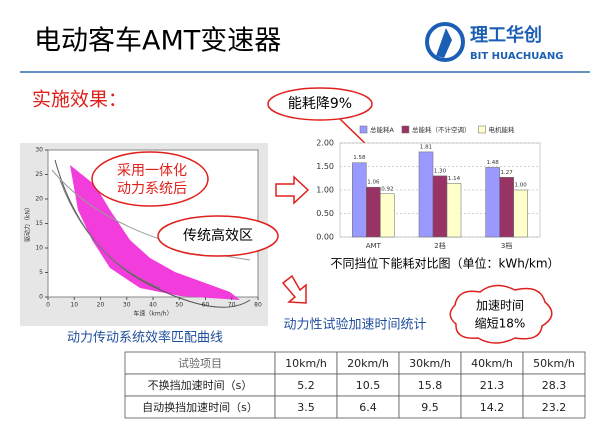 Image resolution: width=600 pixels, height=441 pixels. I want to click on callout-text: 采用一体化, so click(152, 171).